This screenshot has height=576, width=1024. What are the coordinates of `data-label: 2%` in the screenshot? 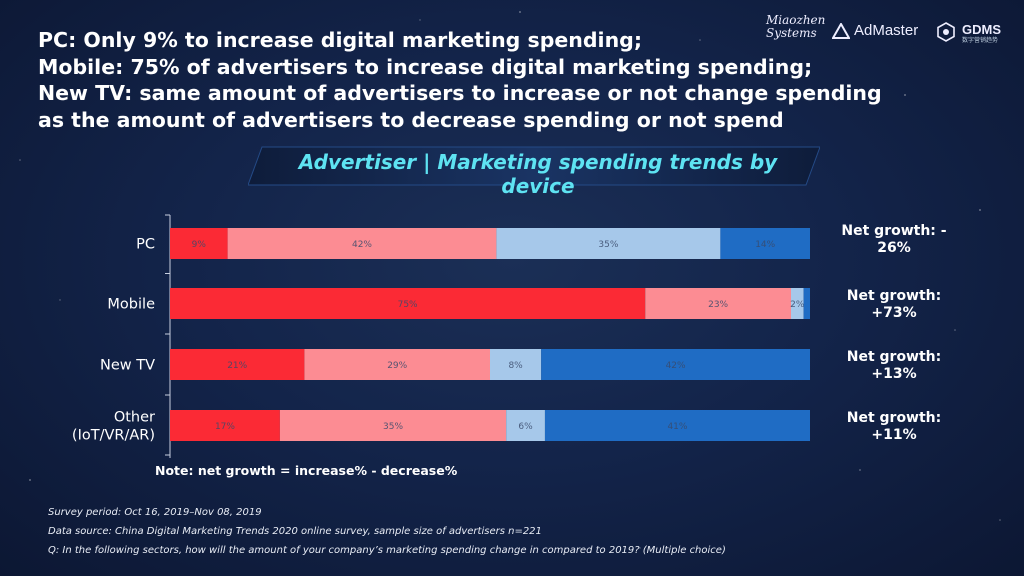 It's located at (797, 305).